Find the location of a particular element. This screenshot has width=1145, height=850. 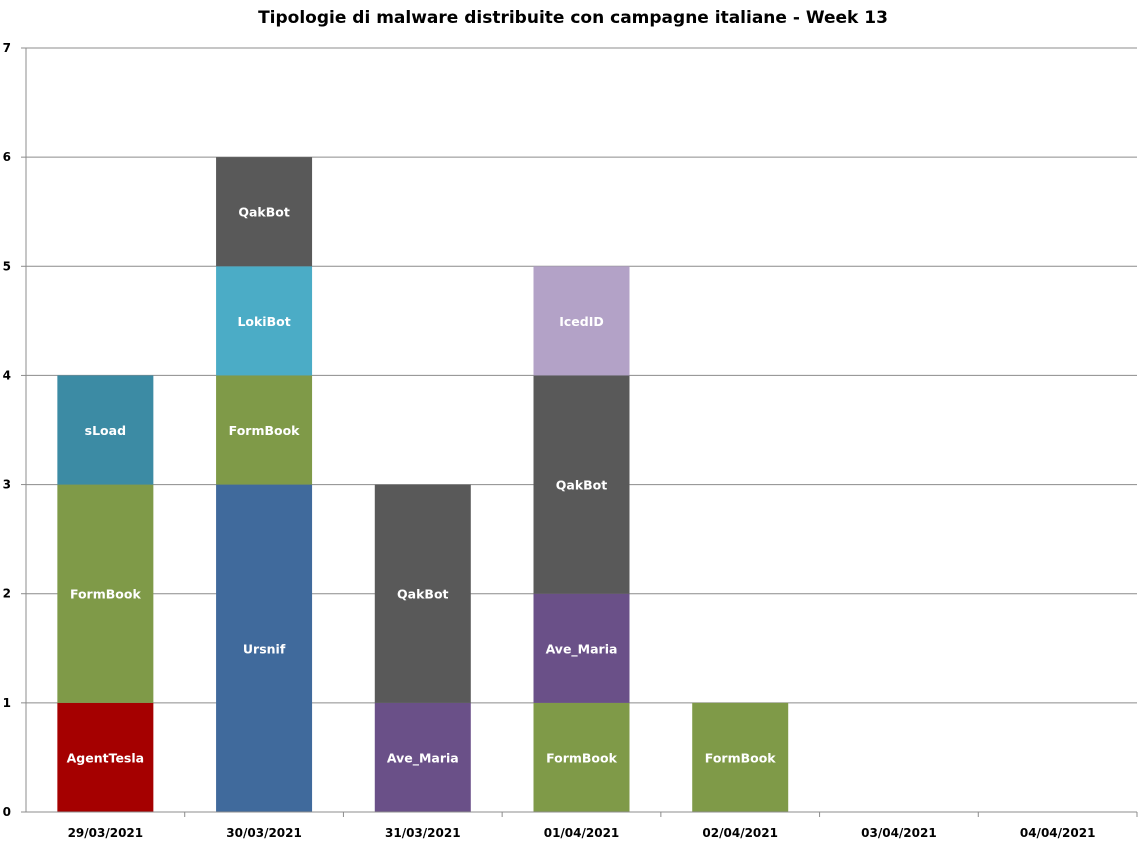

y-tick-label: 2 is located at coordinates (7, 594).